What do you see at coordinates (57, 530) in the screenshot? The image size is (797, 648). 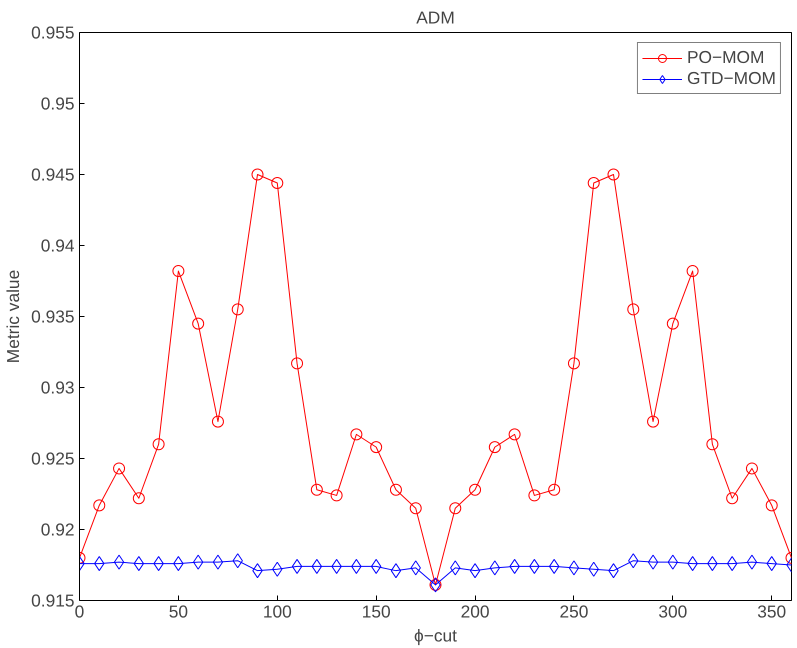 I see `y-tick-label: 0.92` at bounding box center [57, 530].